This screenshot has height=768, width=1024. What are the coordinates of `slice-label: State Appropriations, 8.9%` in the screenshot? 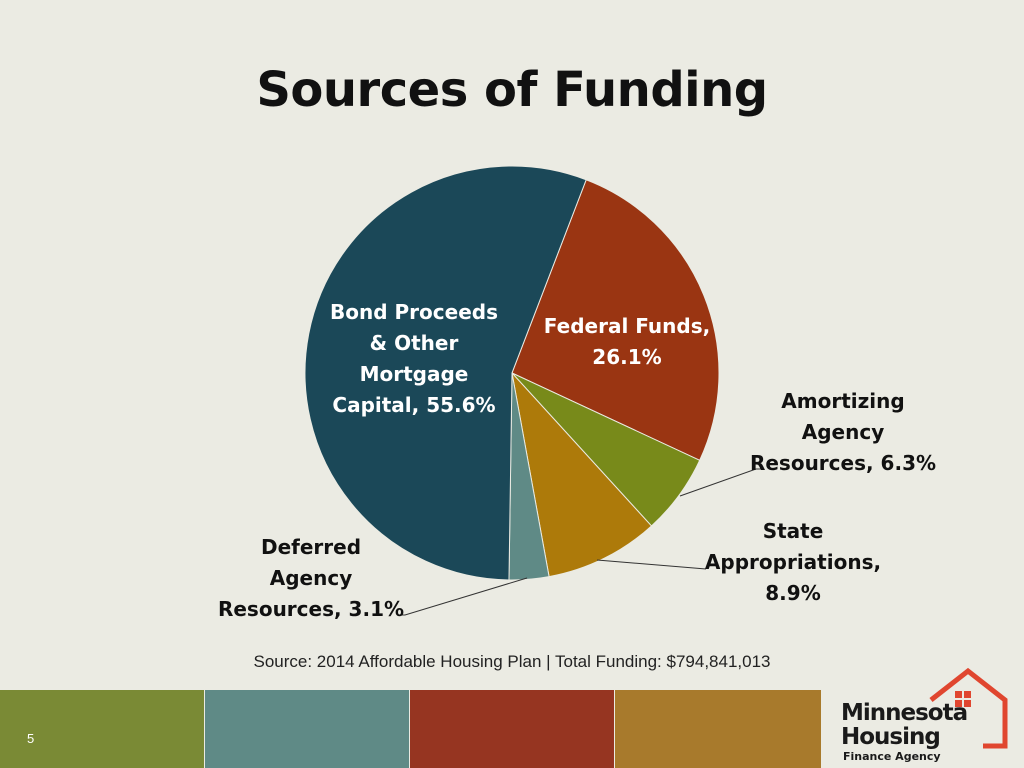 It's located at (793, 562).